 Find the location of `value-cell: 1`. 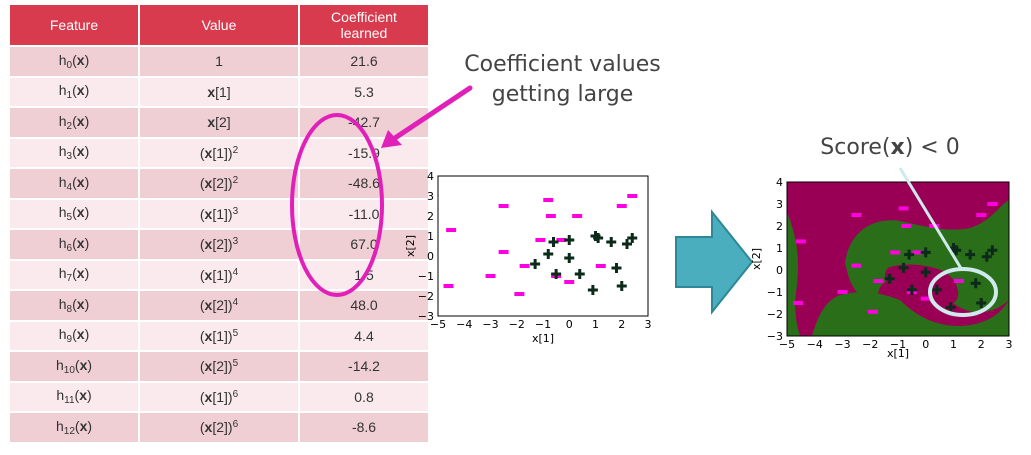

value-cell: 1 is located at coordinates (219, 61).